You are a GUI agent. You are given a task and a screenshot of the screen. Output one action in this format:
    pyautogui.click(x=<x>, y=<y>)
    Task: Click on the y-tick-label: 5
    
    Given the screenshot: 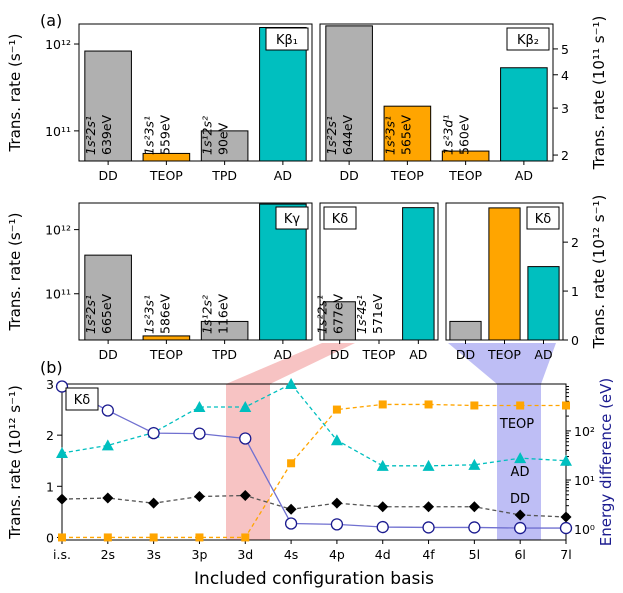 What is the action you would take?
    pyautogui.click(x=565, y=49)
    